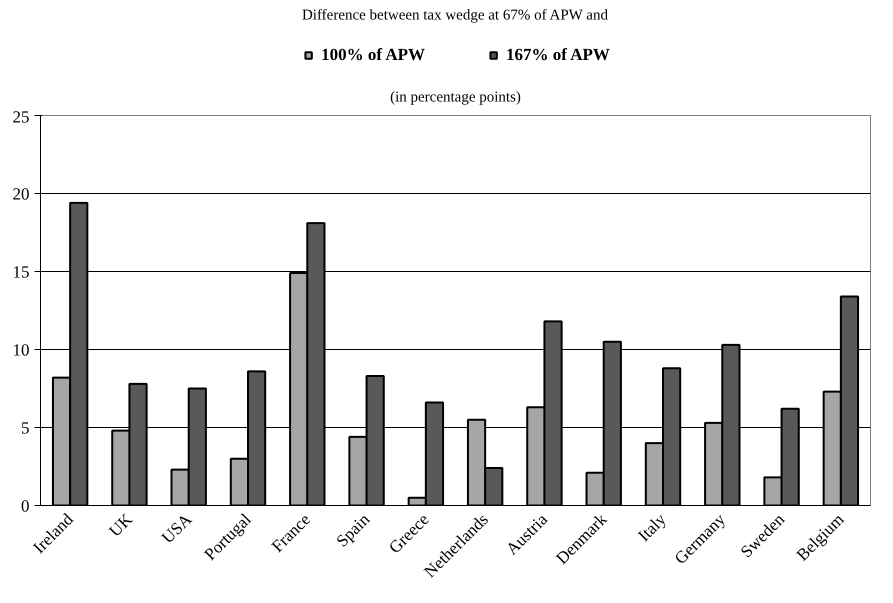 The image size is (893, 603). Describe the element at coordinates (121, 525) in the screenshot. I see `x-tick-label: UK` at that location.